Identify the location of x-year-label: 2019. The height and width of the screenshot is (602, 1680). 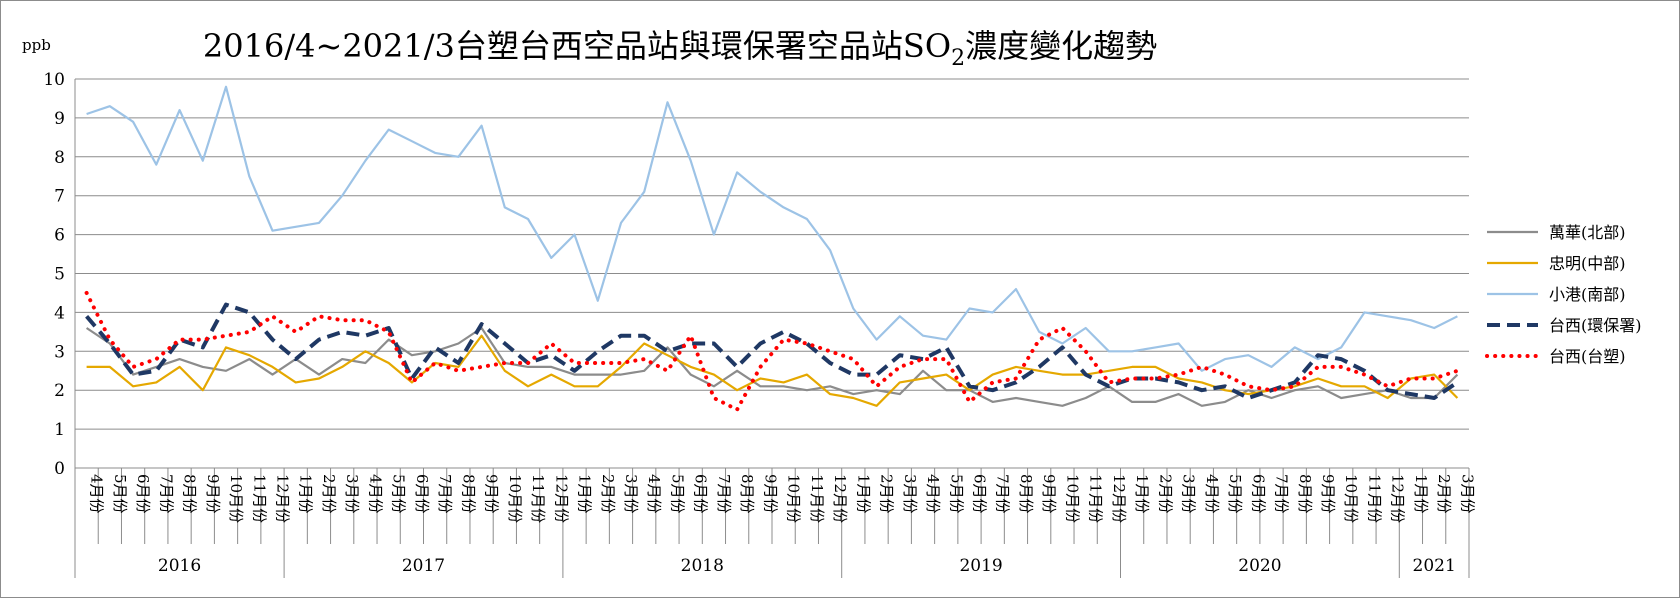
(980, 566).